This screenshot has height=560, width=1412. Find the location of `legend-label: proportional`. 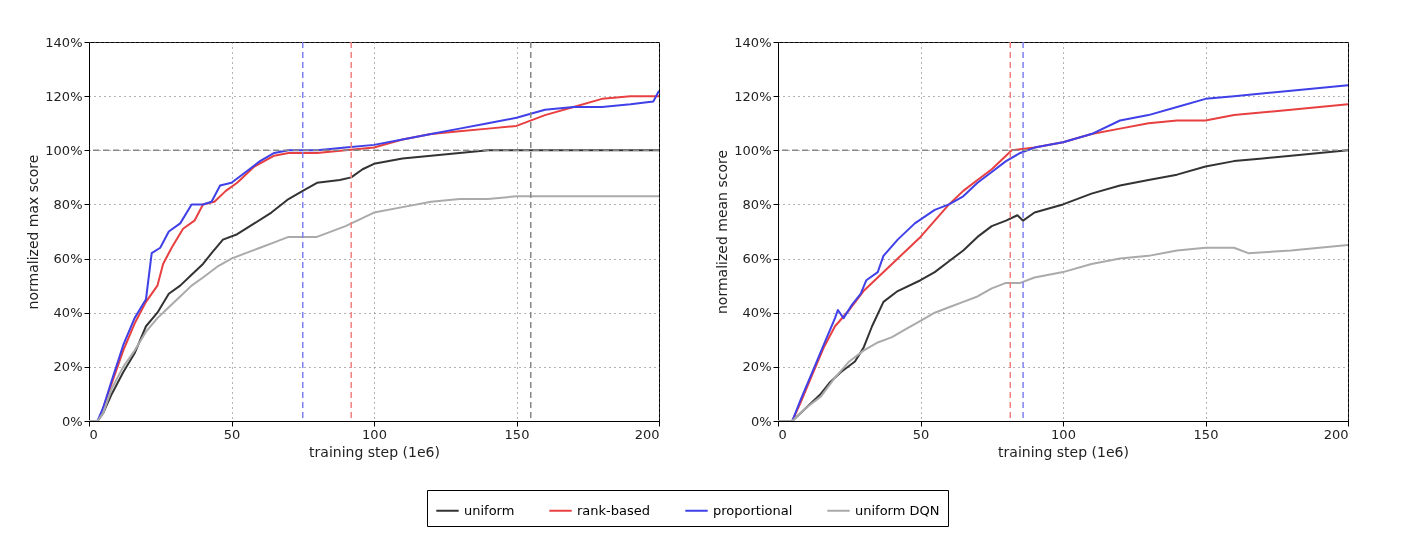

legend-label: proportional is located at coordinates (753, 510).